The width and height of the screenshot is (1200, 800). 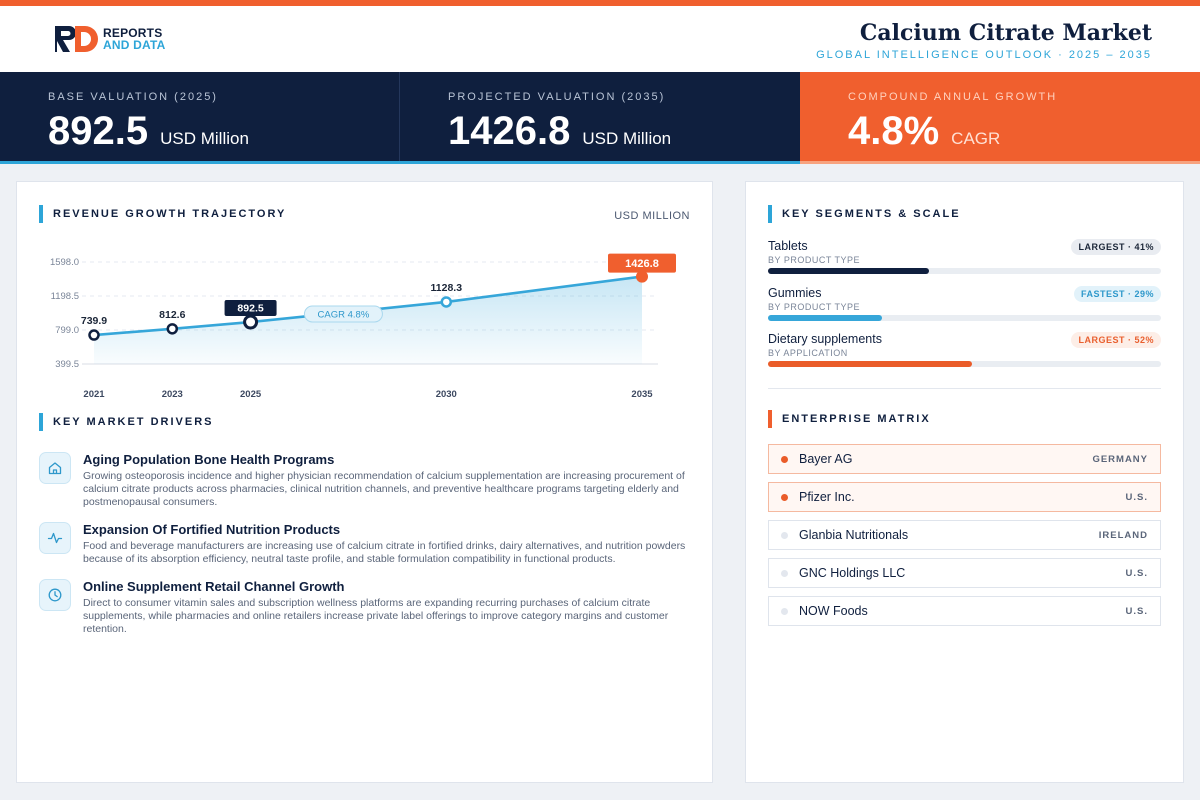 What do you see at coordinates (133, 422) in the screenshot?
I see `drivers-section-title: KEY MARKET DRIVERS` at bounding box center [133, 422].